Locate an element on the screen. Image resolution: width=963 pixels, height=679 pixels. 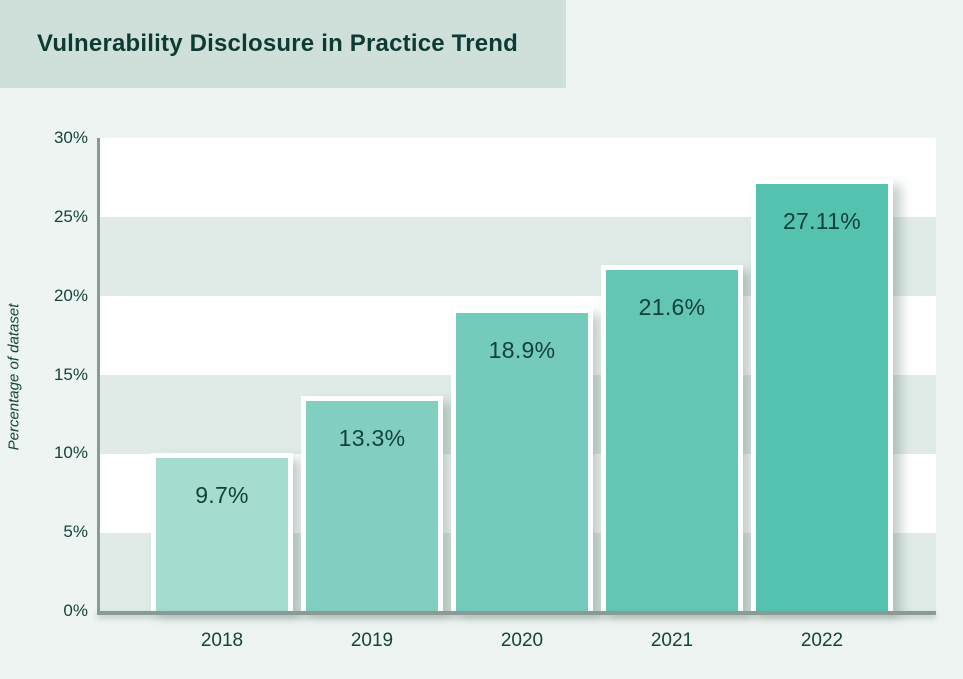
bar-2019: 13.3% is located at coordinates (372, 503).